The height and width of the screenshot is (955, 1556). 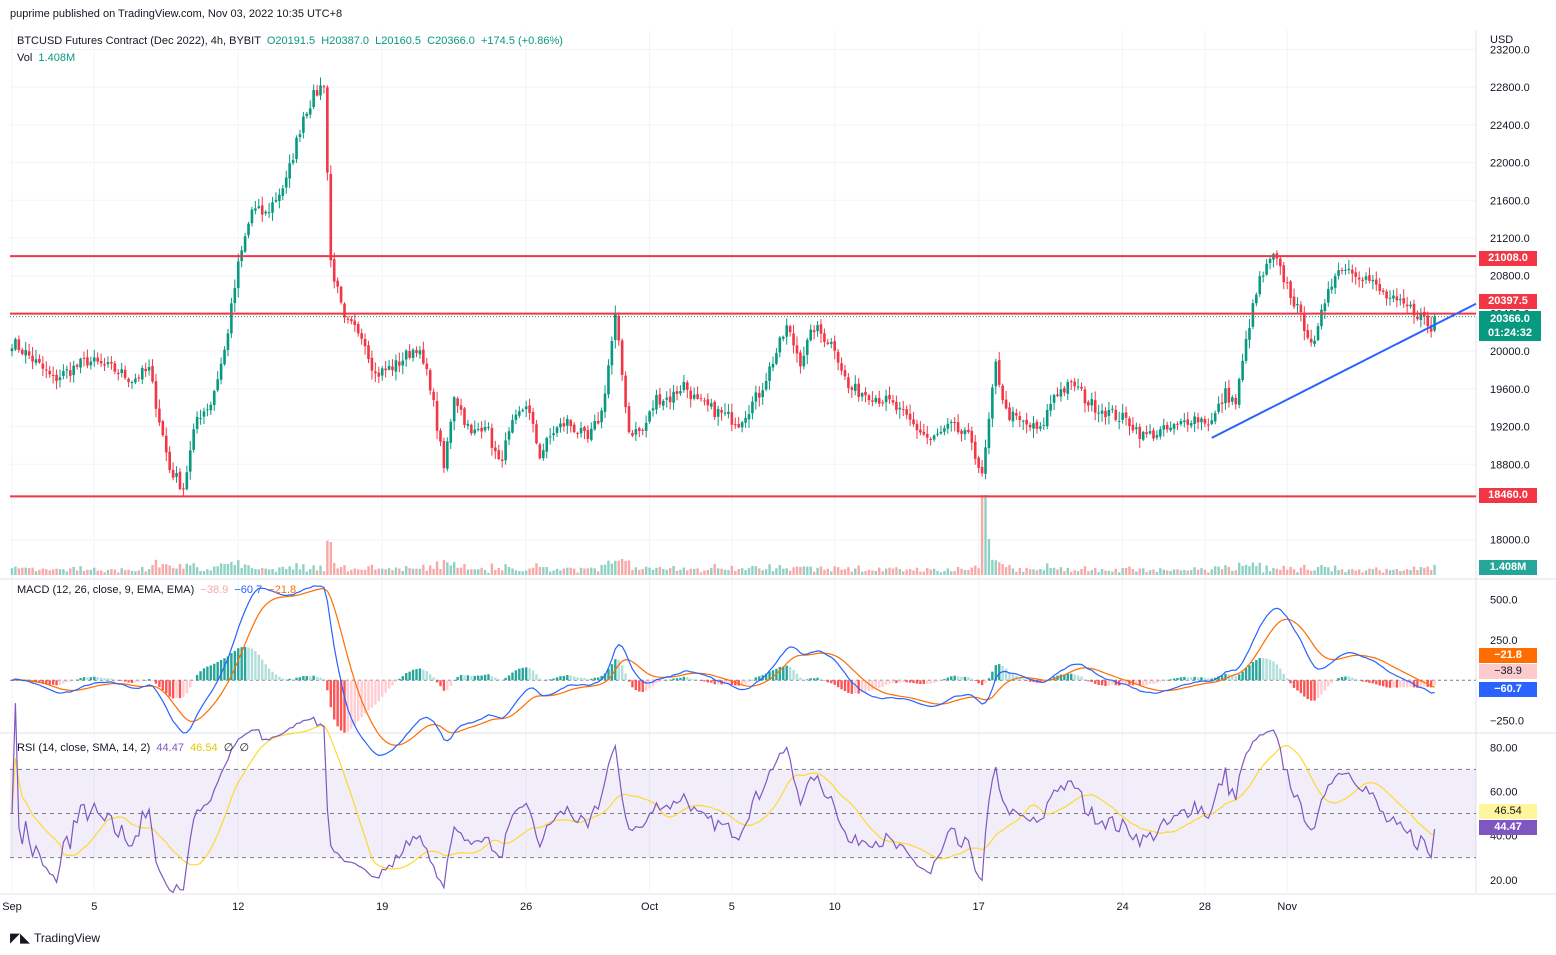 What do you see at coordinates (1205, 907) in the screenshot?
I see `time-tick-label: 28` at bounding box center [1205, 907].